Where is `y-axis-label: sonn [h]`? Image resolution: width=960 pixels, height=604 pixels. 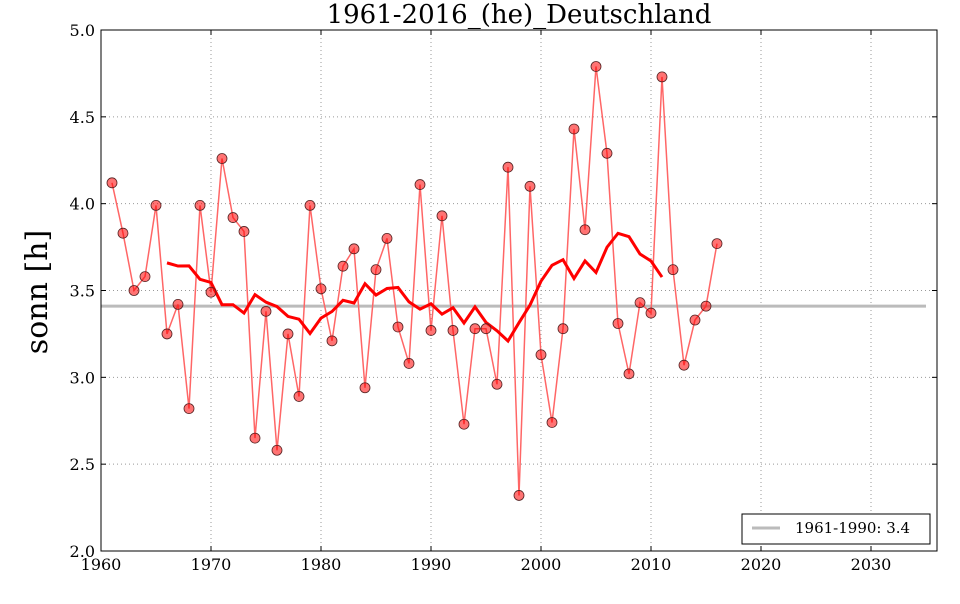
y-axis-label: sonn [h] is located at coordinates (37, 292).